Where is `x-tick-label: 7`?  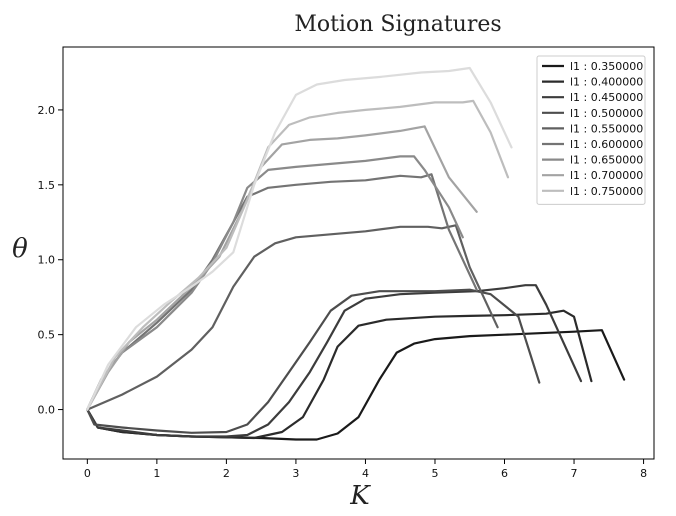 x-tick-label: 7 is located at coordinates (574, 473).